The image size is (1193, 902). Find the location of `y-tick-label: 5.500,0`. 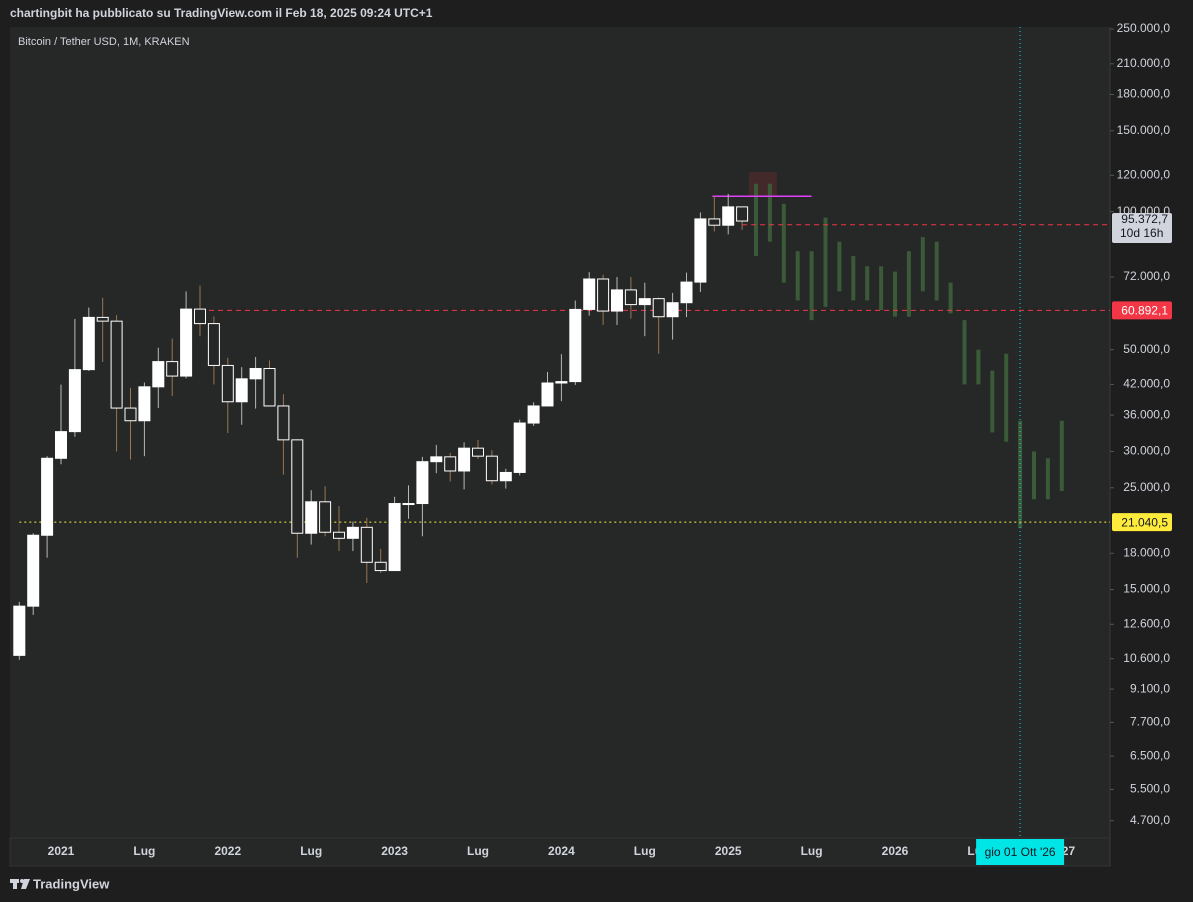

y-tick-label: 5.500,0 is located at coordinates (1150, 789).